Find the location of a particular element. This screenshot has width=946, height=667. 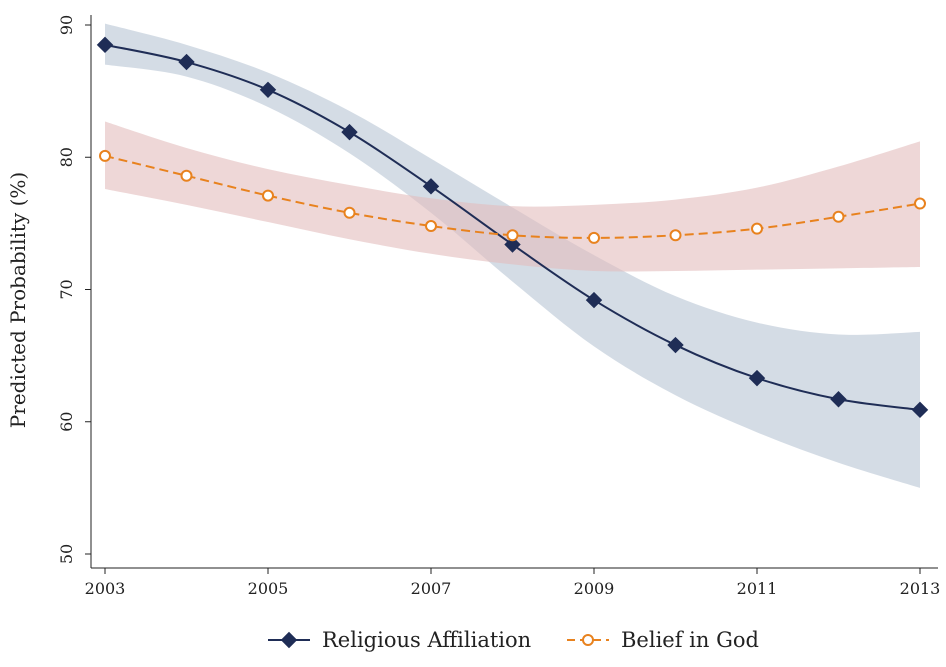

x-tick-label: 2005 is located at coordinates (268, 588).